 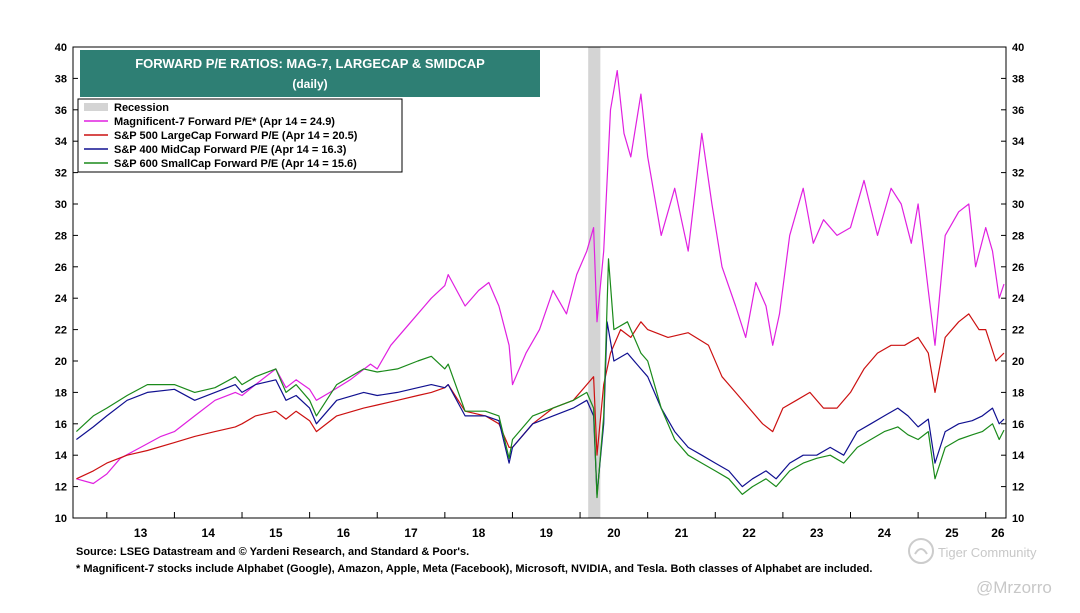 What do you see at coordinates (61, 519) in the screenshot?
I see `y-tick-label-left: 10` at bounding box center [61, 519].